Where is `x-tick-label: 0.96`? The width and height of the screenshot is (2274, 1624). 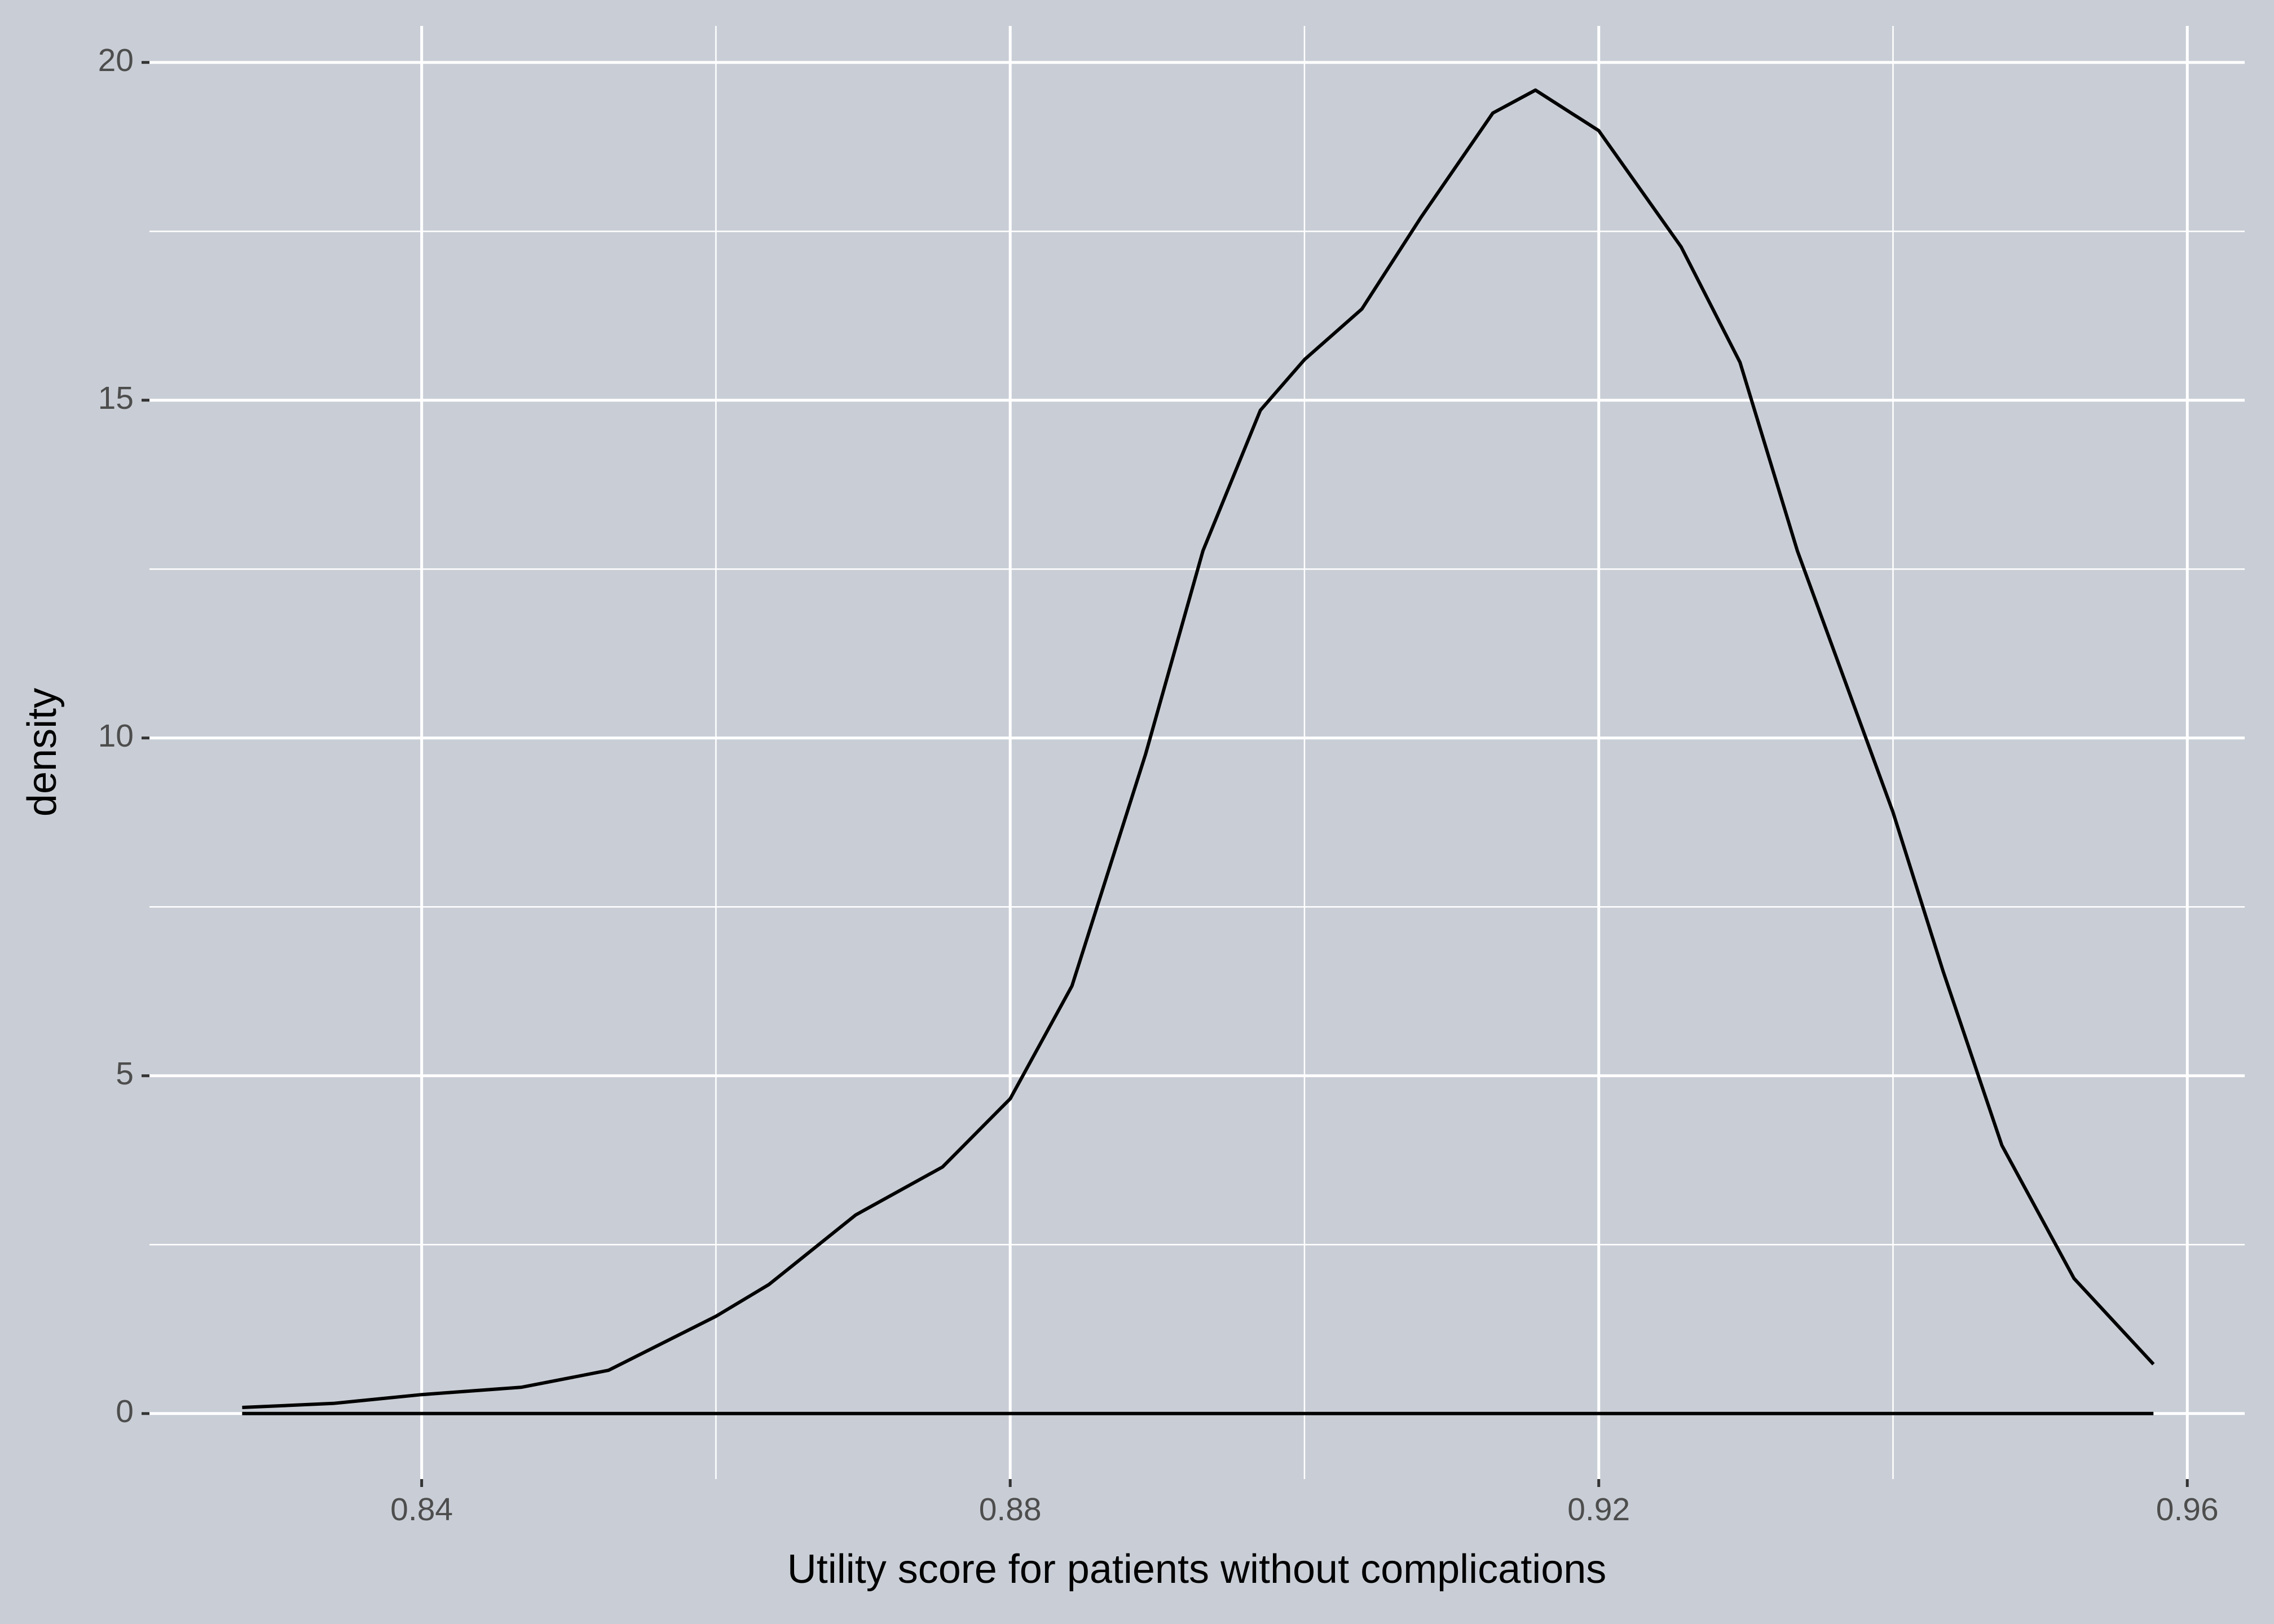 x-tick-label: 0.96 is located at coordinates (2187, 1509).